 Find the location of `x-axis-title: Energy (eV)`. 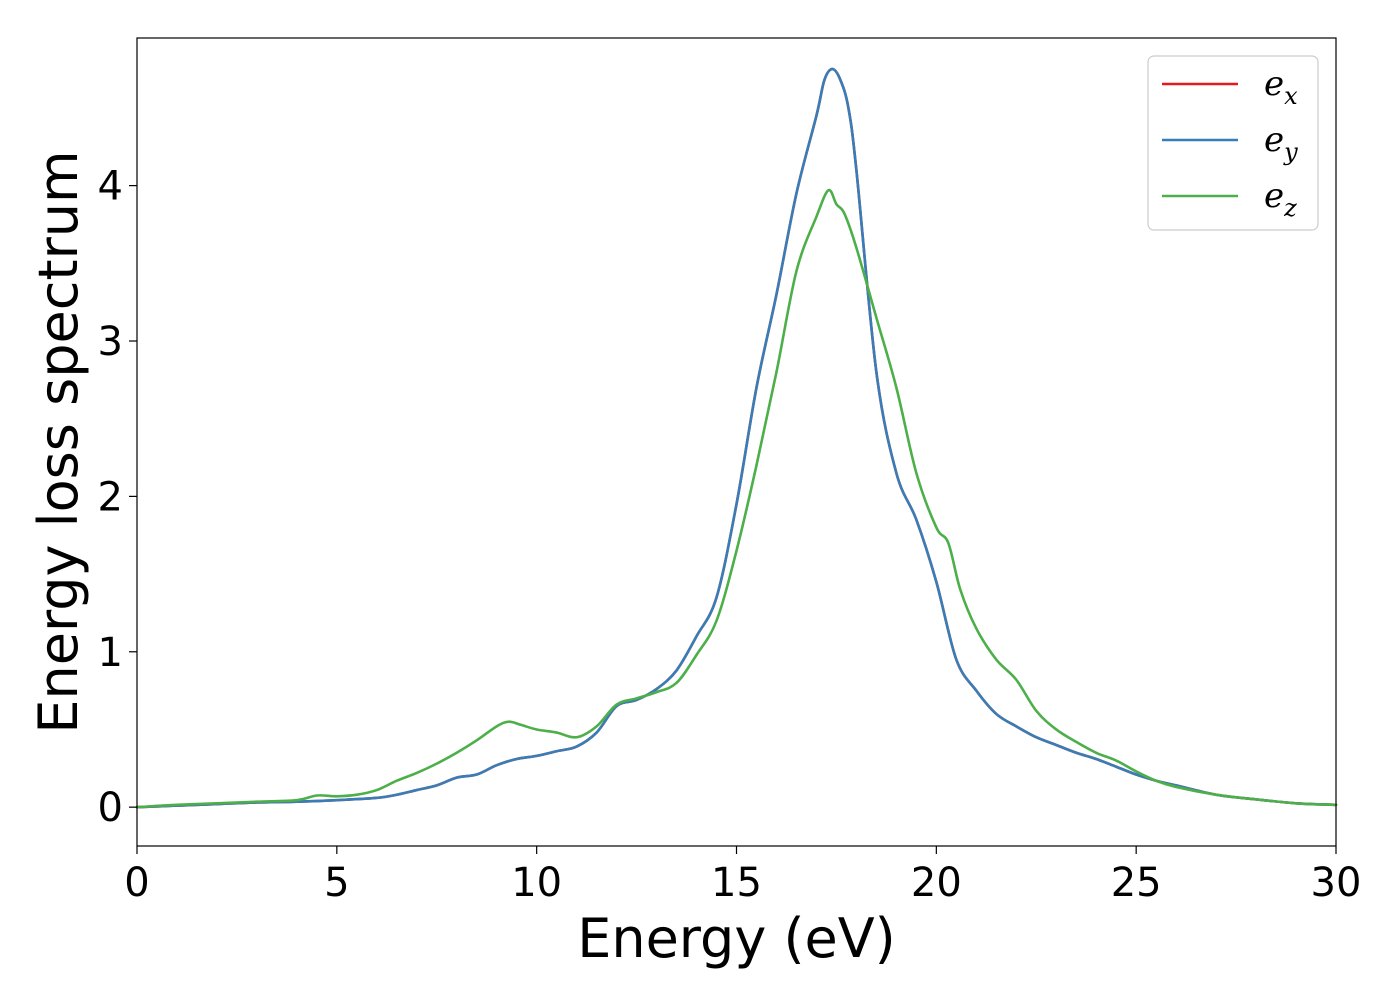

x-axis-title: Energy (eV) is located at coordinates (736, 938).